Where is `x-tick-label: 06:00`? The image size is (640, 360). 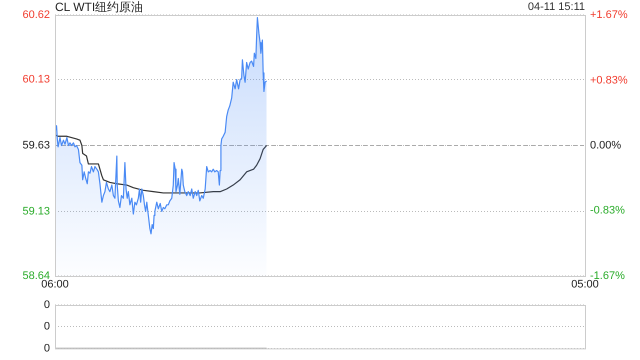
x-tick-label: 06:00 is located at coordinates (55, 284).